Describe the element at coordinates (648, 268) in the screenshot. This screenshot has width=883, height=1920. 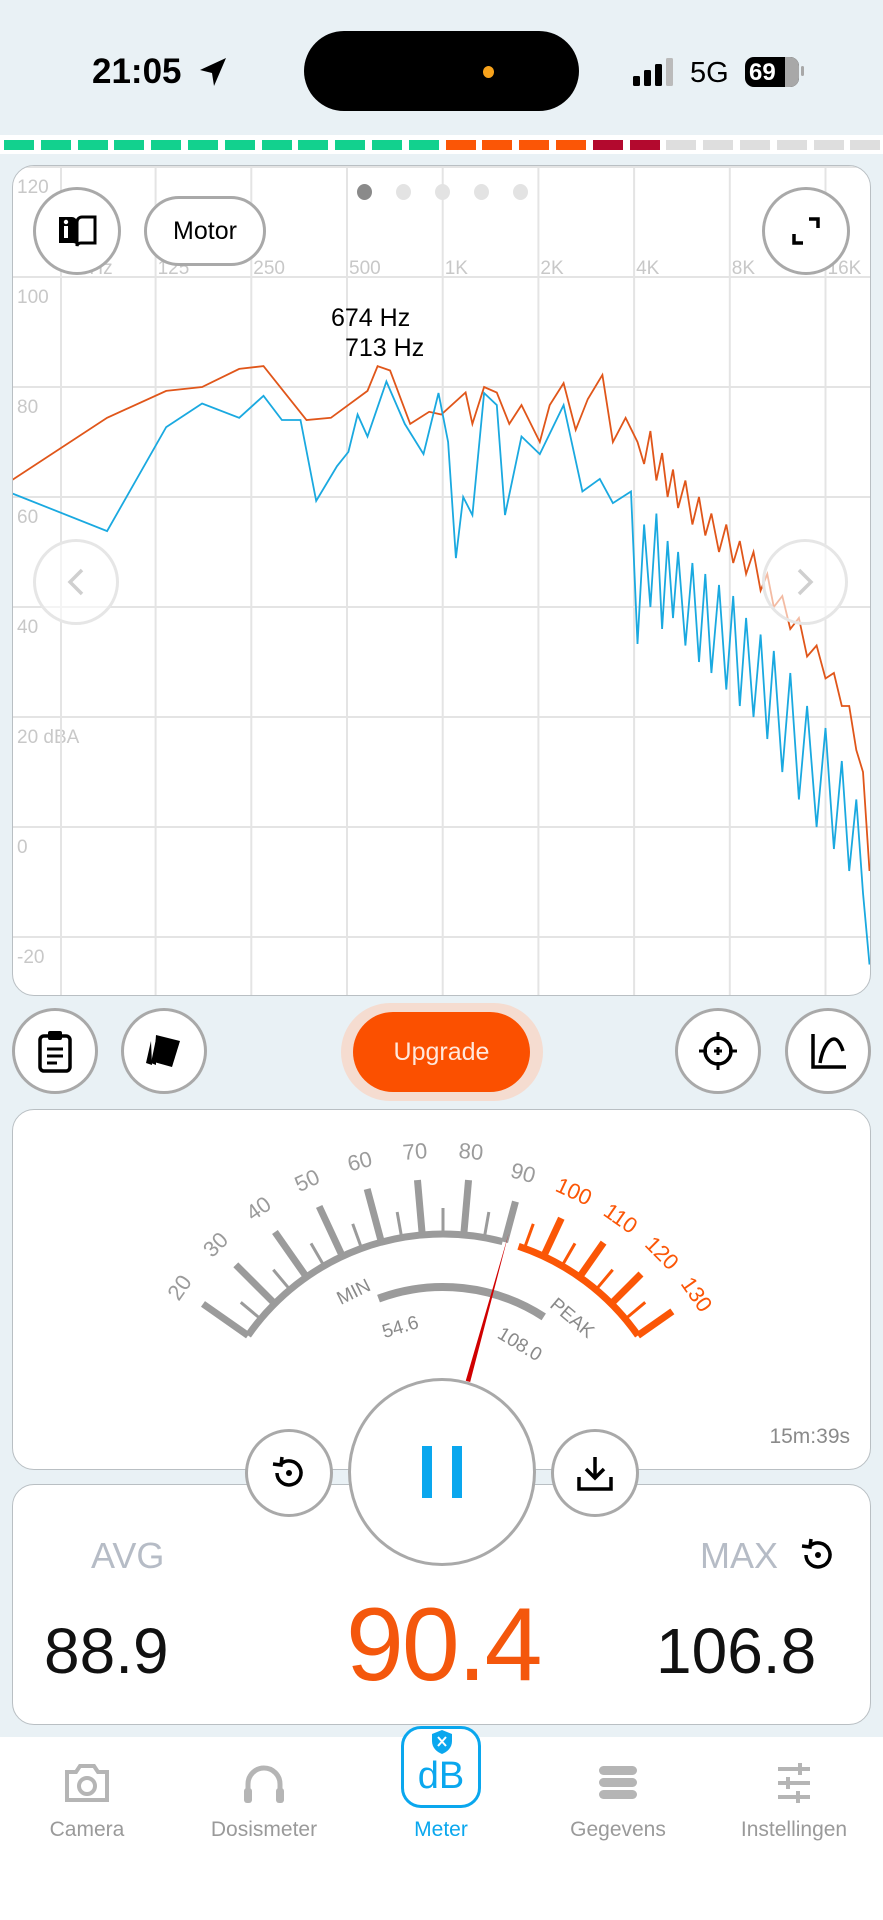
I see `x-tick-label: 4K` at that location.